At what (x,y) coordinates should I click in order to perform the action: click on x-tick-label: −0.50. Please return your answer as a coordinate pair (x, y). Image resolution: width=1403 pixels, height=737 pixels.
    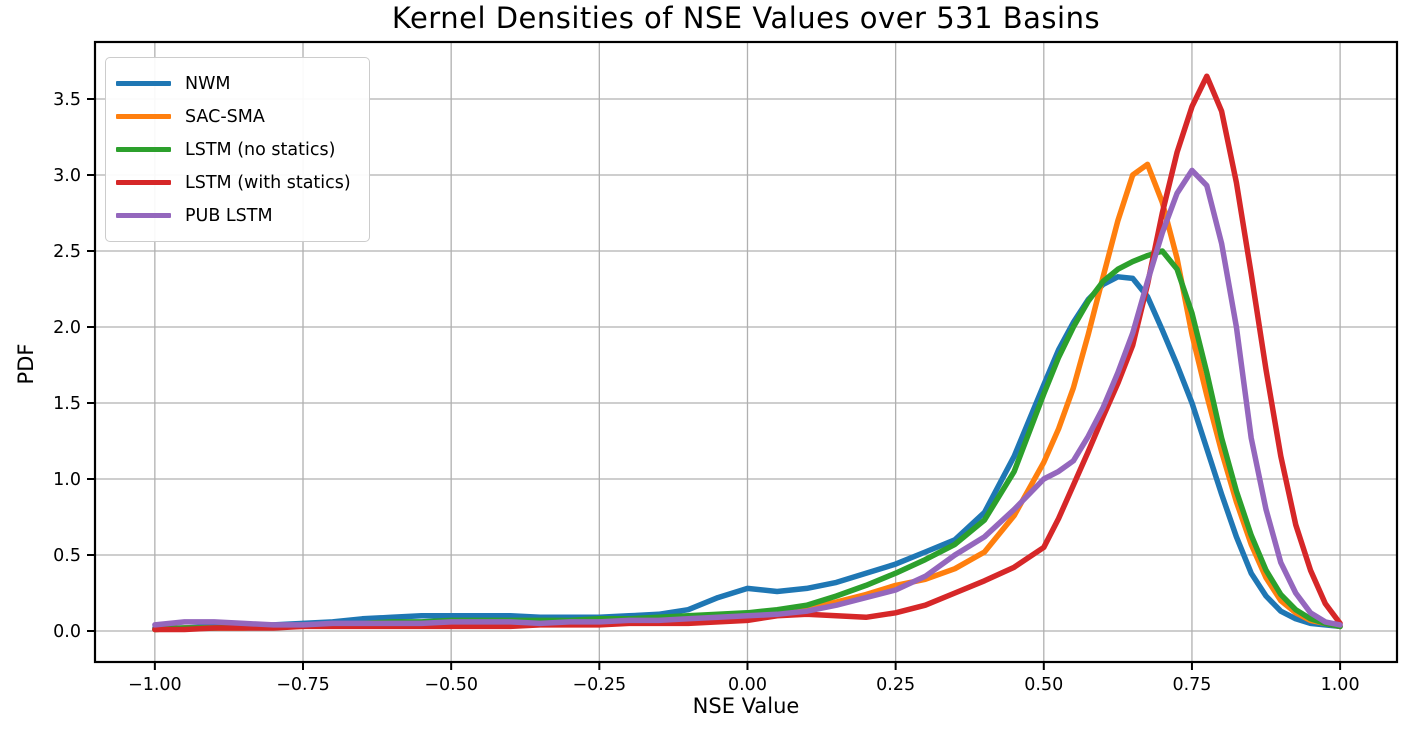
    Looking at the image, I should click on (451, 685).